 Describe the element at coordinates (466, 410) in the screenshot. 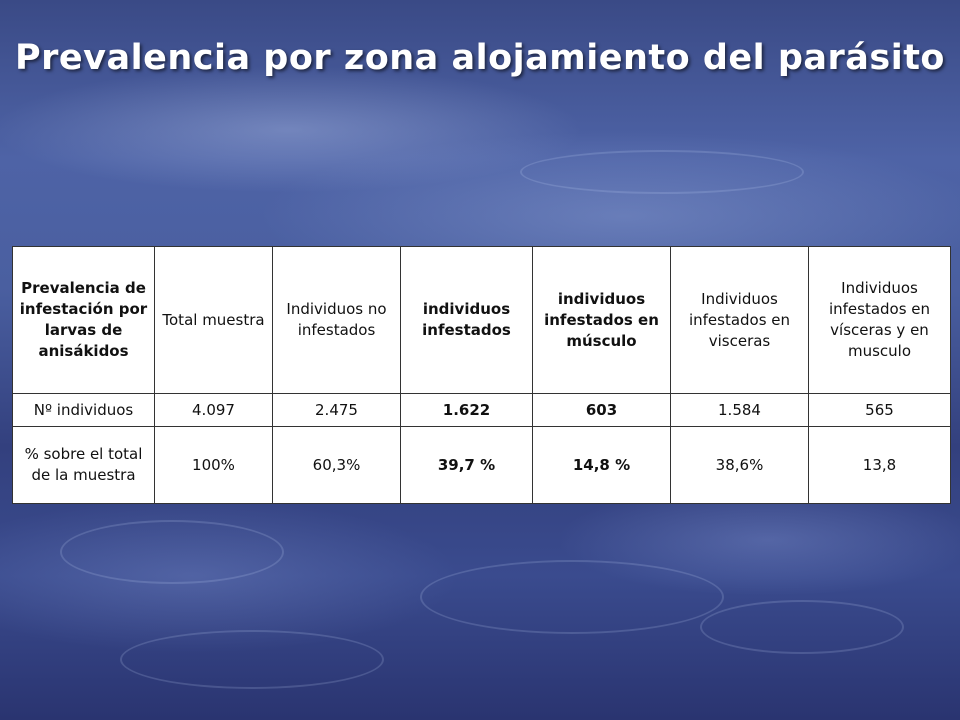

I see `table-cell: 1.622` at that location.